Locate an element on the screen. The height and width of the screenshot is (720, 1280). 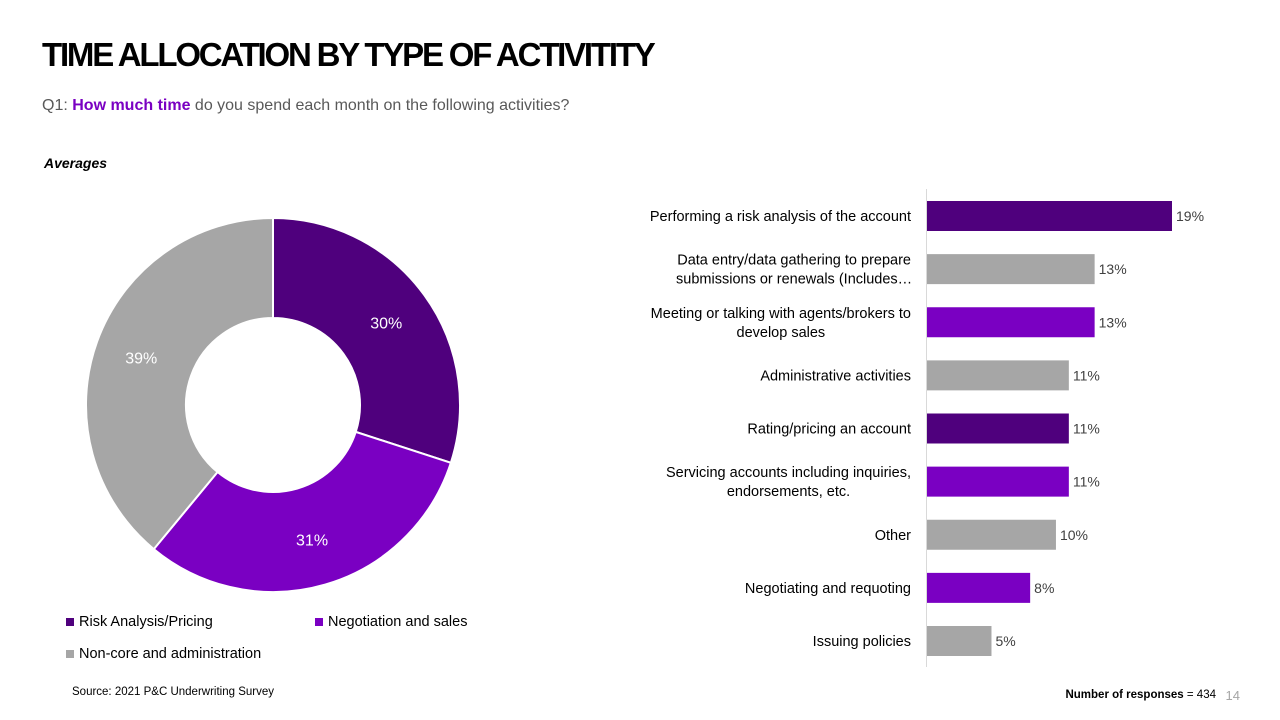
bar-category-label: Negotiating and requoting is located at coordinates (828, 589).